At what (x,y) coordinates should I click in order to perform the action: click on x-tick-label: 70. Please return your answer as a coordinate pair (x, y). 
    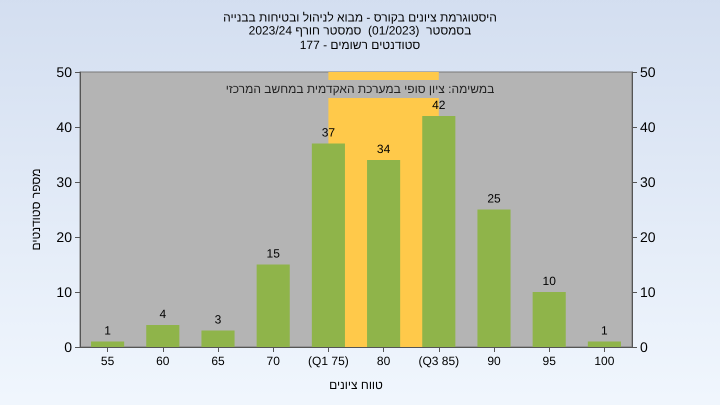
    Looking at the image, I should click on (273, 361).